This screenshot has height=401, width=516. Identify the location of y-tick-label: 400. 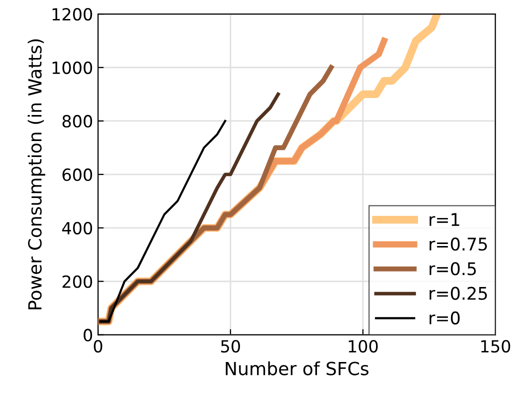
(77, 228).